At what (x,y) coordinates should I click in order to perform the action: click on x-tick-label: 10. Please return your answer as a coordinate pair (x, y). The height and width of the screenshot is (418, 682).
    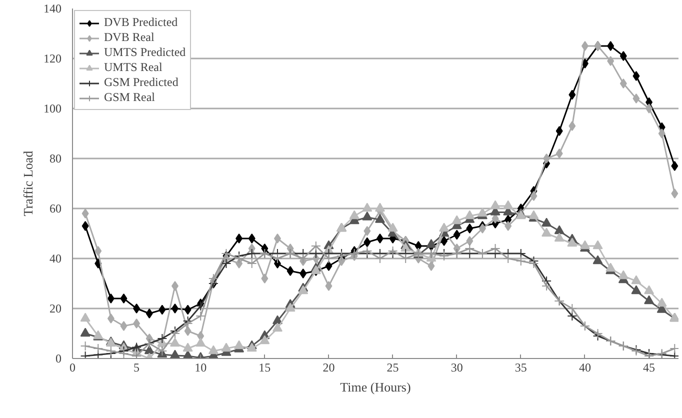
    Looking at the image, I should click on (200, 367).